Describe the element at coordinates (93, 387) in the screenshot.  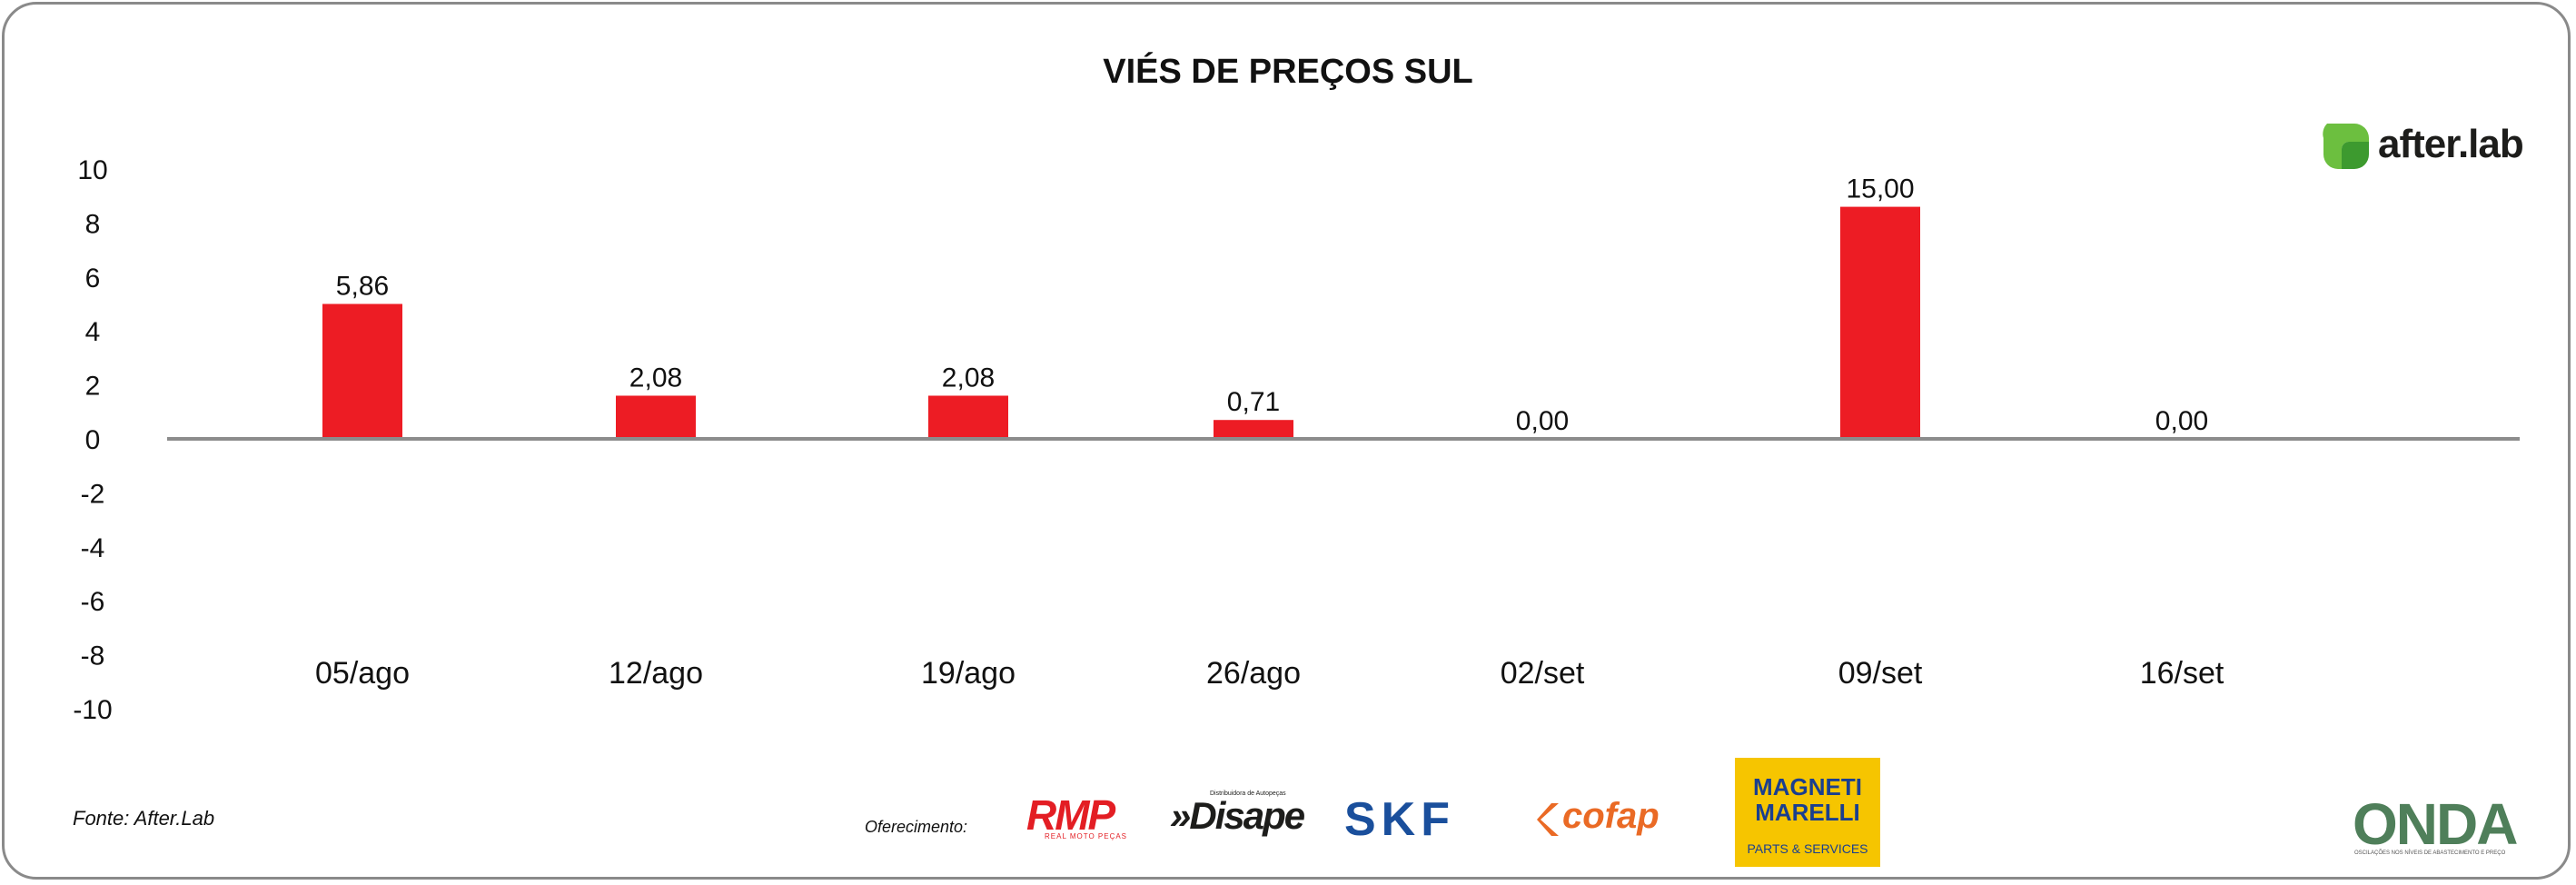
I see `y-tick-label: 2` at that location.